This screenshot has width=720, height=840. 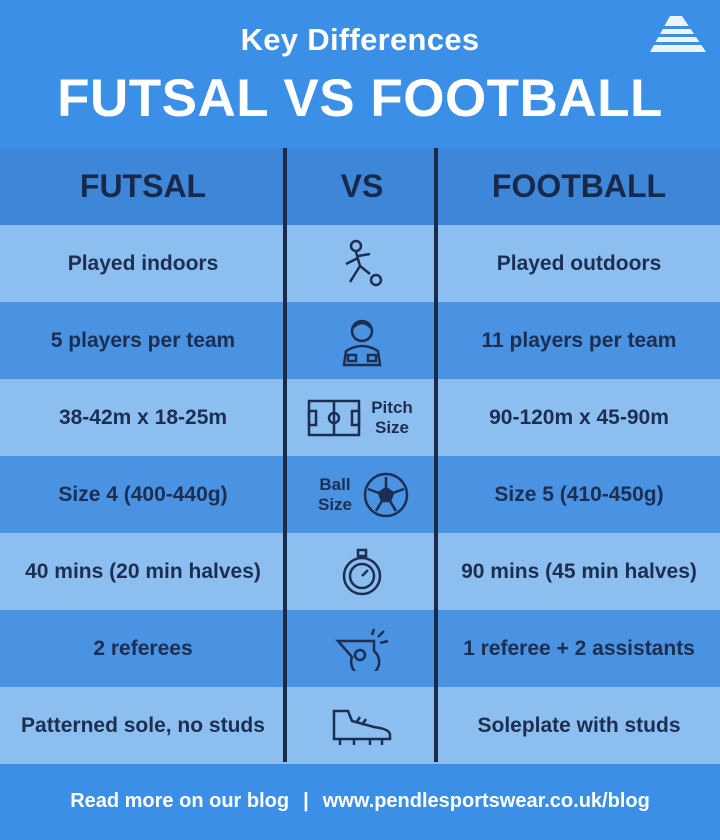 What do you see at coordinates (143, 571) in the screenshot?
I see `futsal-cell: 40 mins (20 min halves)` at bounding box center [143, 571].